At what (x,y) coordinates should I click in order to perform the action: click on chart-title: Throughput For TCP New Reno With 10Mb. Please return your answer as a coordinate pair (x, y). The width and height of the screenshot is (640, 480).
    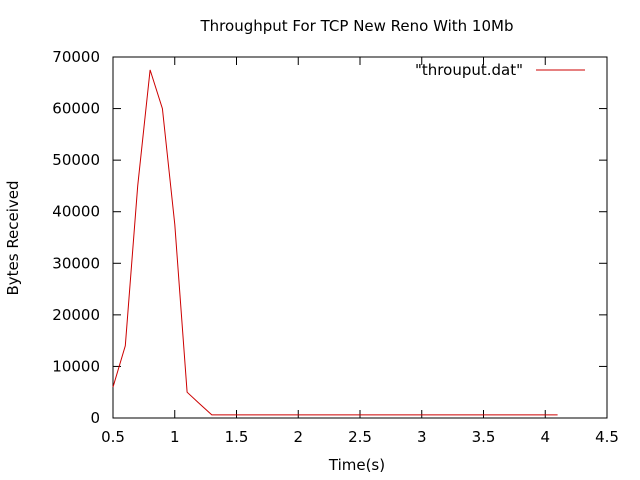
    Looking at the image, I should click on (357, 26).